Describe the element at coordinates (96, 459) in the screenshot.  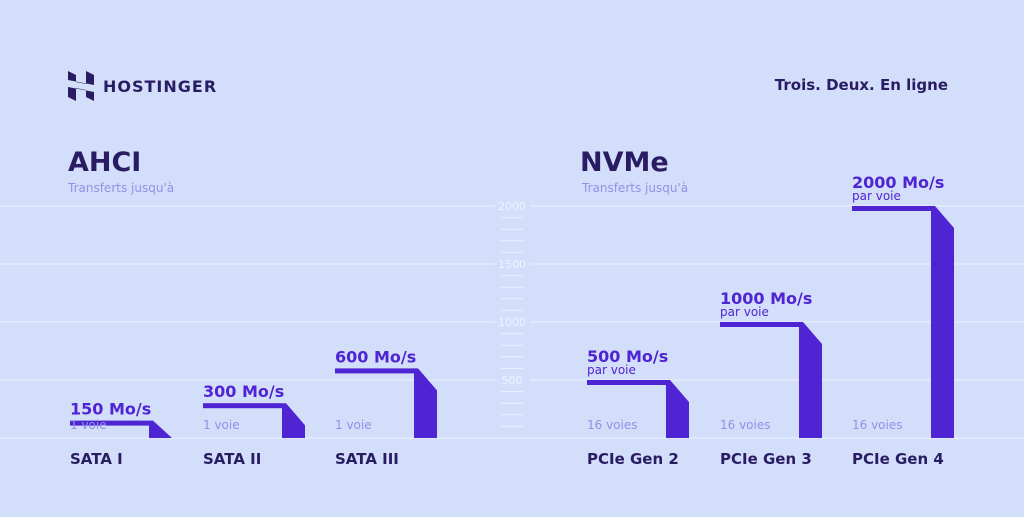
I see `category-label: SATA I` at that location.